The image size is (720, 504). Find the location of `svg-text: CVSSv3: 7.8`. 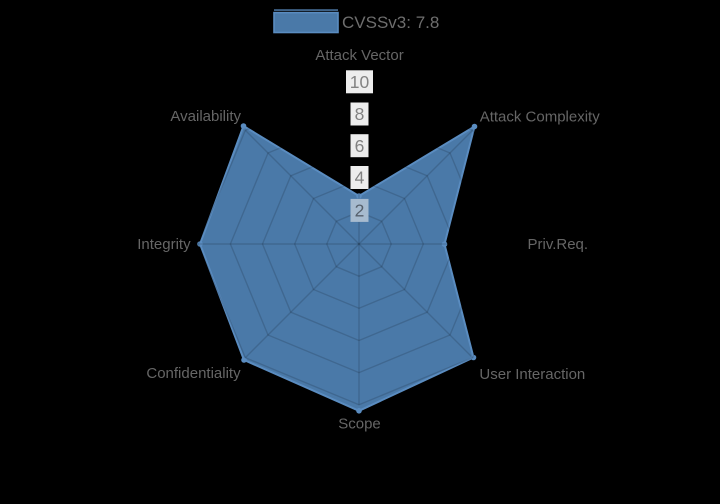

svg-text: CVSSv3: 7.8 is located at coordinates (390, 22).